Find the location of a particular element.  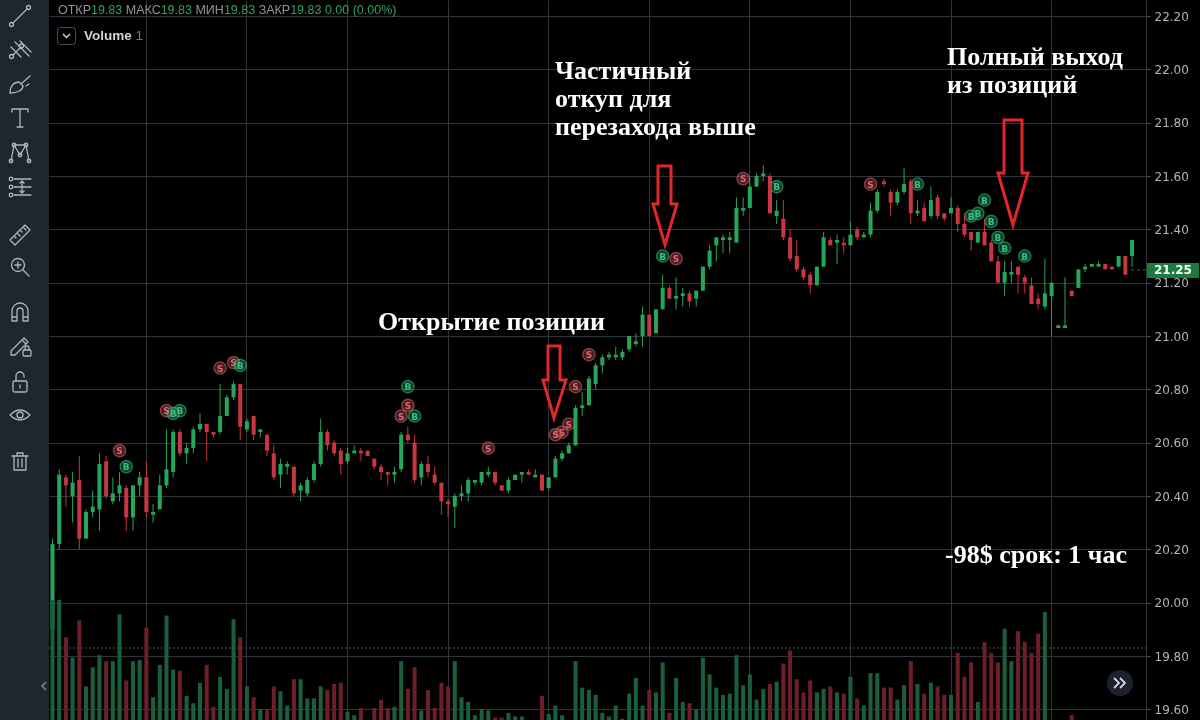

annotation: Открытие позиции is located at coordinates (492, 321).